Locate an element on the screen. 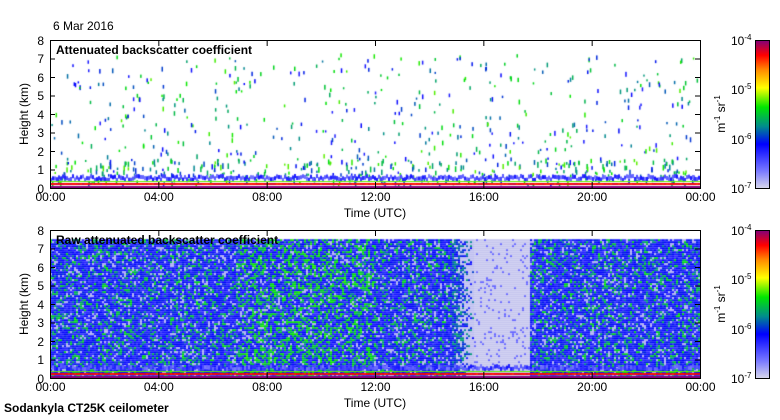  y-tick-label: 2 is located at coordinates (40, 151).